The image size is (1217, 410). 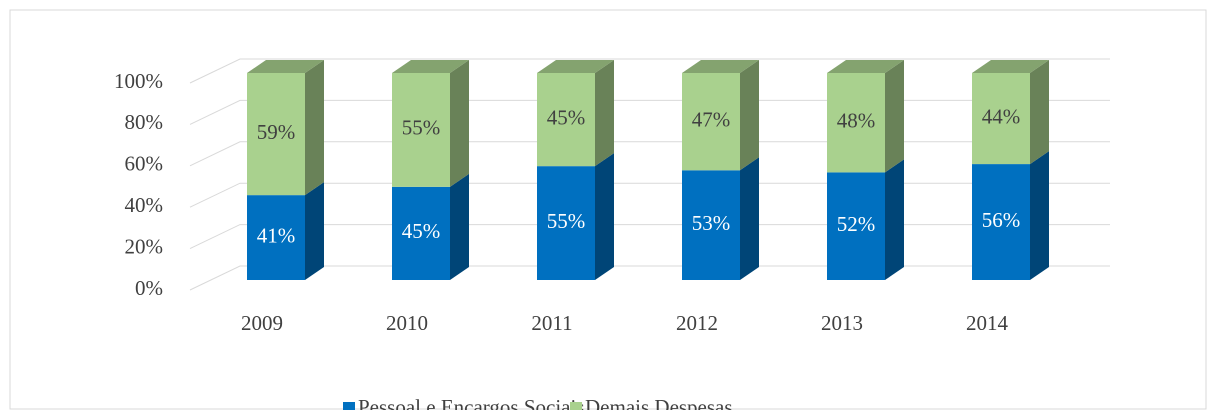 What do you see at coordinates (262, 323) in the screenshot?
I see `x-tick-label: 2009` at bounding box center [262, 323].